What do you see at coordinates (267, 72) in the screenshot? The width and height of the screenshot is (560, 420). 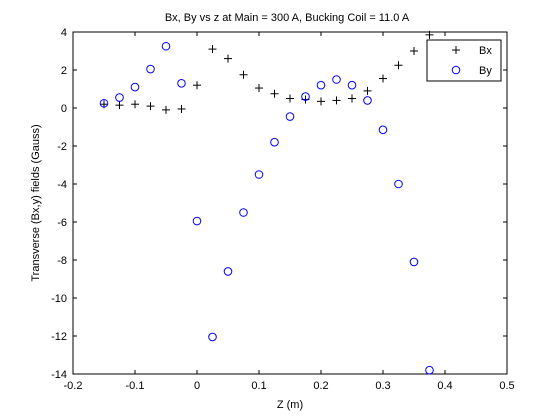 I see `series-bx` at bounding box center [267, 72].